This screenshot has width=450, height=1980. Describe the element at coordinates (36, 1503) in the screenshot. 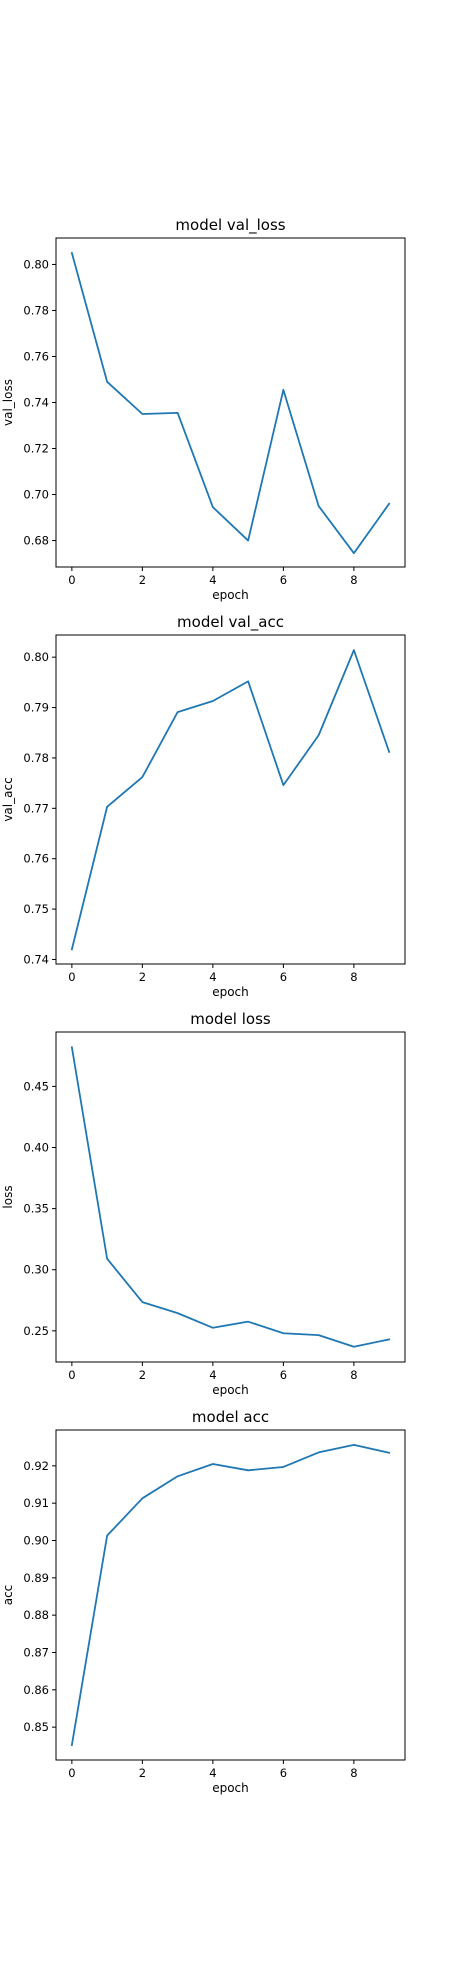

I see `y-tick-label: 0.91` at that location.